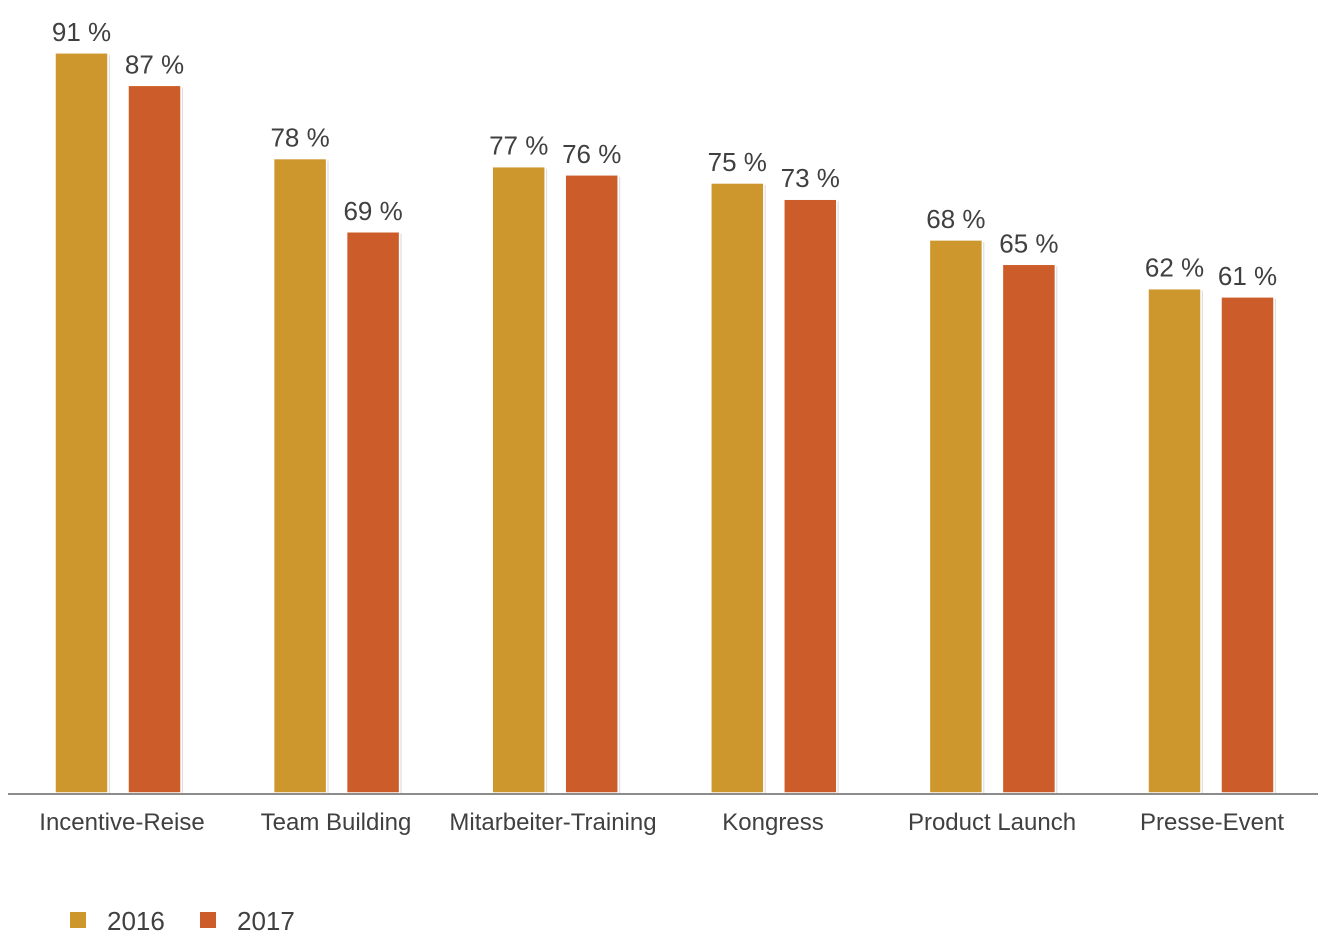 This screenshot has width=1323, height=940. What do you see at coordinates (266, 920) in the screenshot?
I see `legend-label: 2017` at bounding box center [266, 920].